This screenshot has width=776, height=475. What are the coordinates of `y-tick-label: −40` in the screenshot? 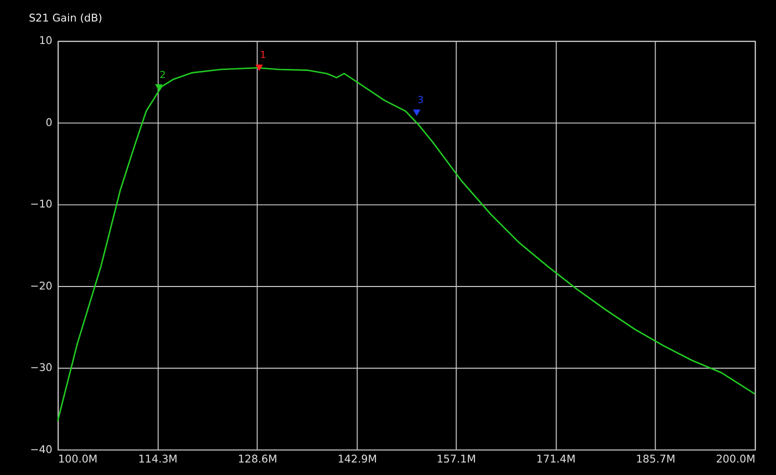 It's located at (41, 450).